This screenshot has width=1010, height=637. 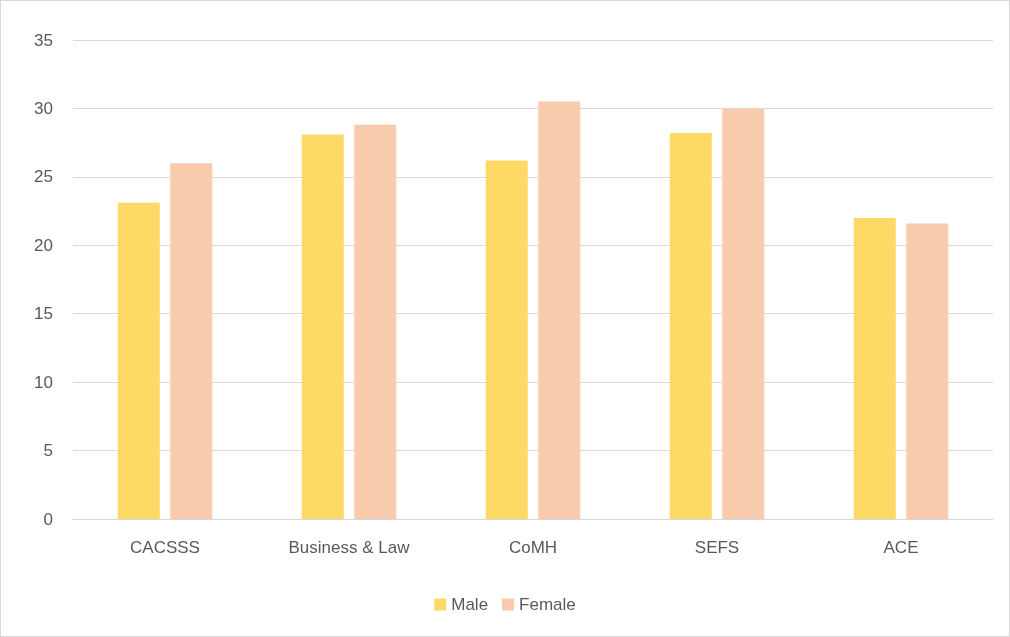 I want to click on y-tick-label: 15, so click(x=43, y=314).